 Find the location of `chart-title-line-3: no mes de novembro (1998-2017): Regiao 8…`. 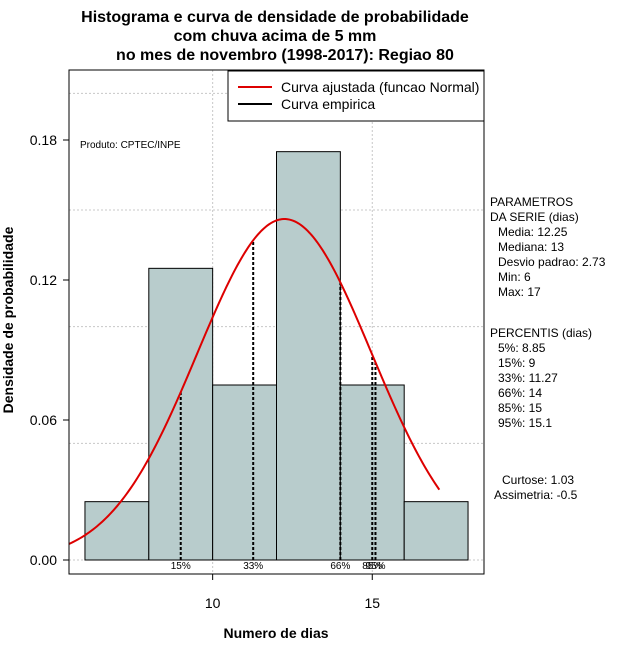

chart-title-line-3: no mes de novembro (1998-2017): Regiao 8… is located at coordinates (285, 55).